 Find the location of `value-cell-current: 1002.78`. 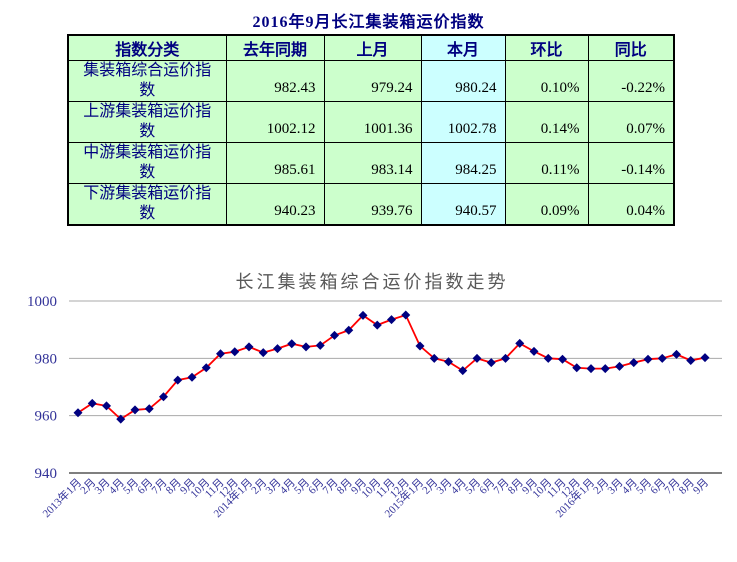

value-cell-current: 1002.78 is located at coordinates (463, 122).